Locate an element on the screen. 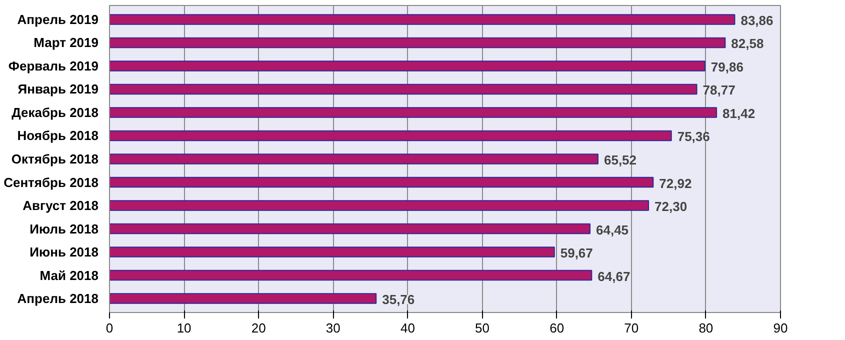 This screenshot has height=340, width=845. y-tick-label: Июль 2018 is located at coordinates (64, 228).